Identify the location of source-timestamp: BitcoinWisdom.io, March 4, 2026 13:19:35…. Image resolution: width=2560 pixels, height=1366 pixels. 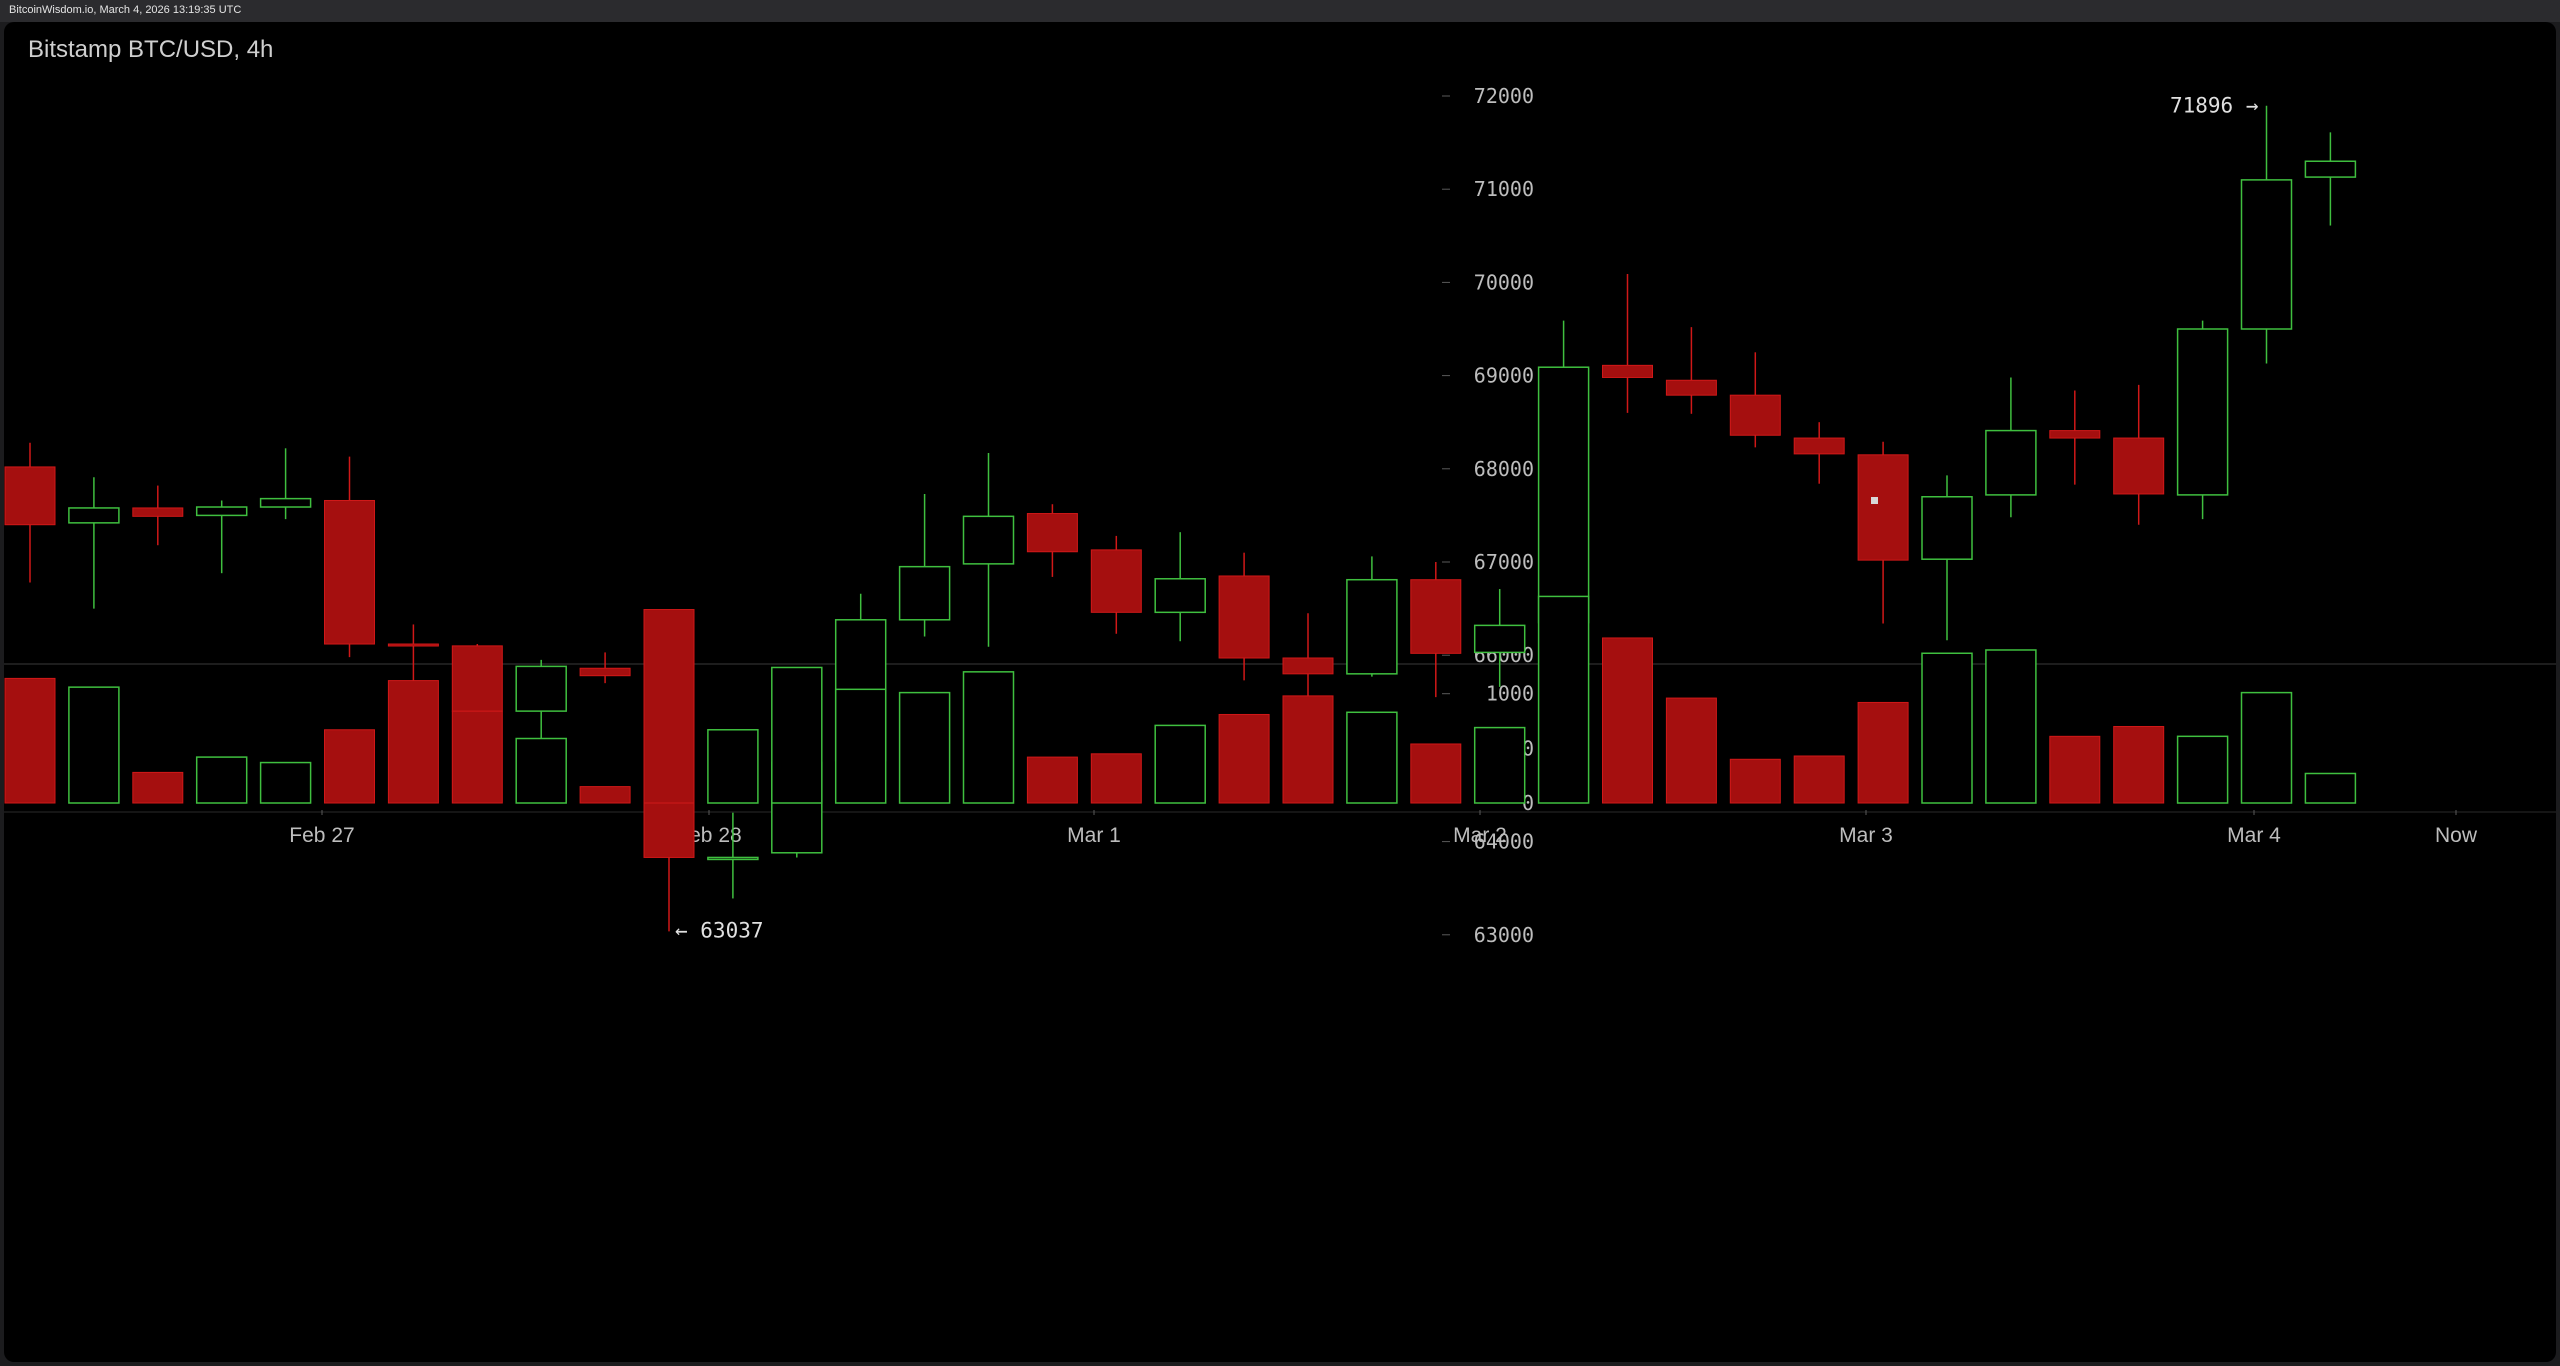
(125, 10).